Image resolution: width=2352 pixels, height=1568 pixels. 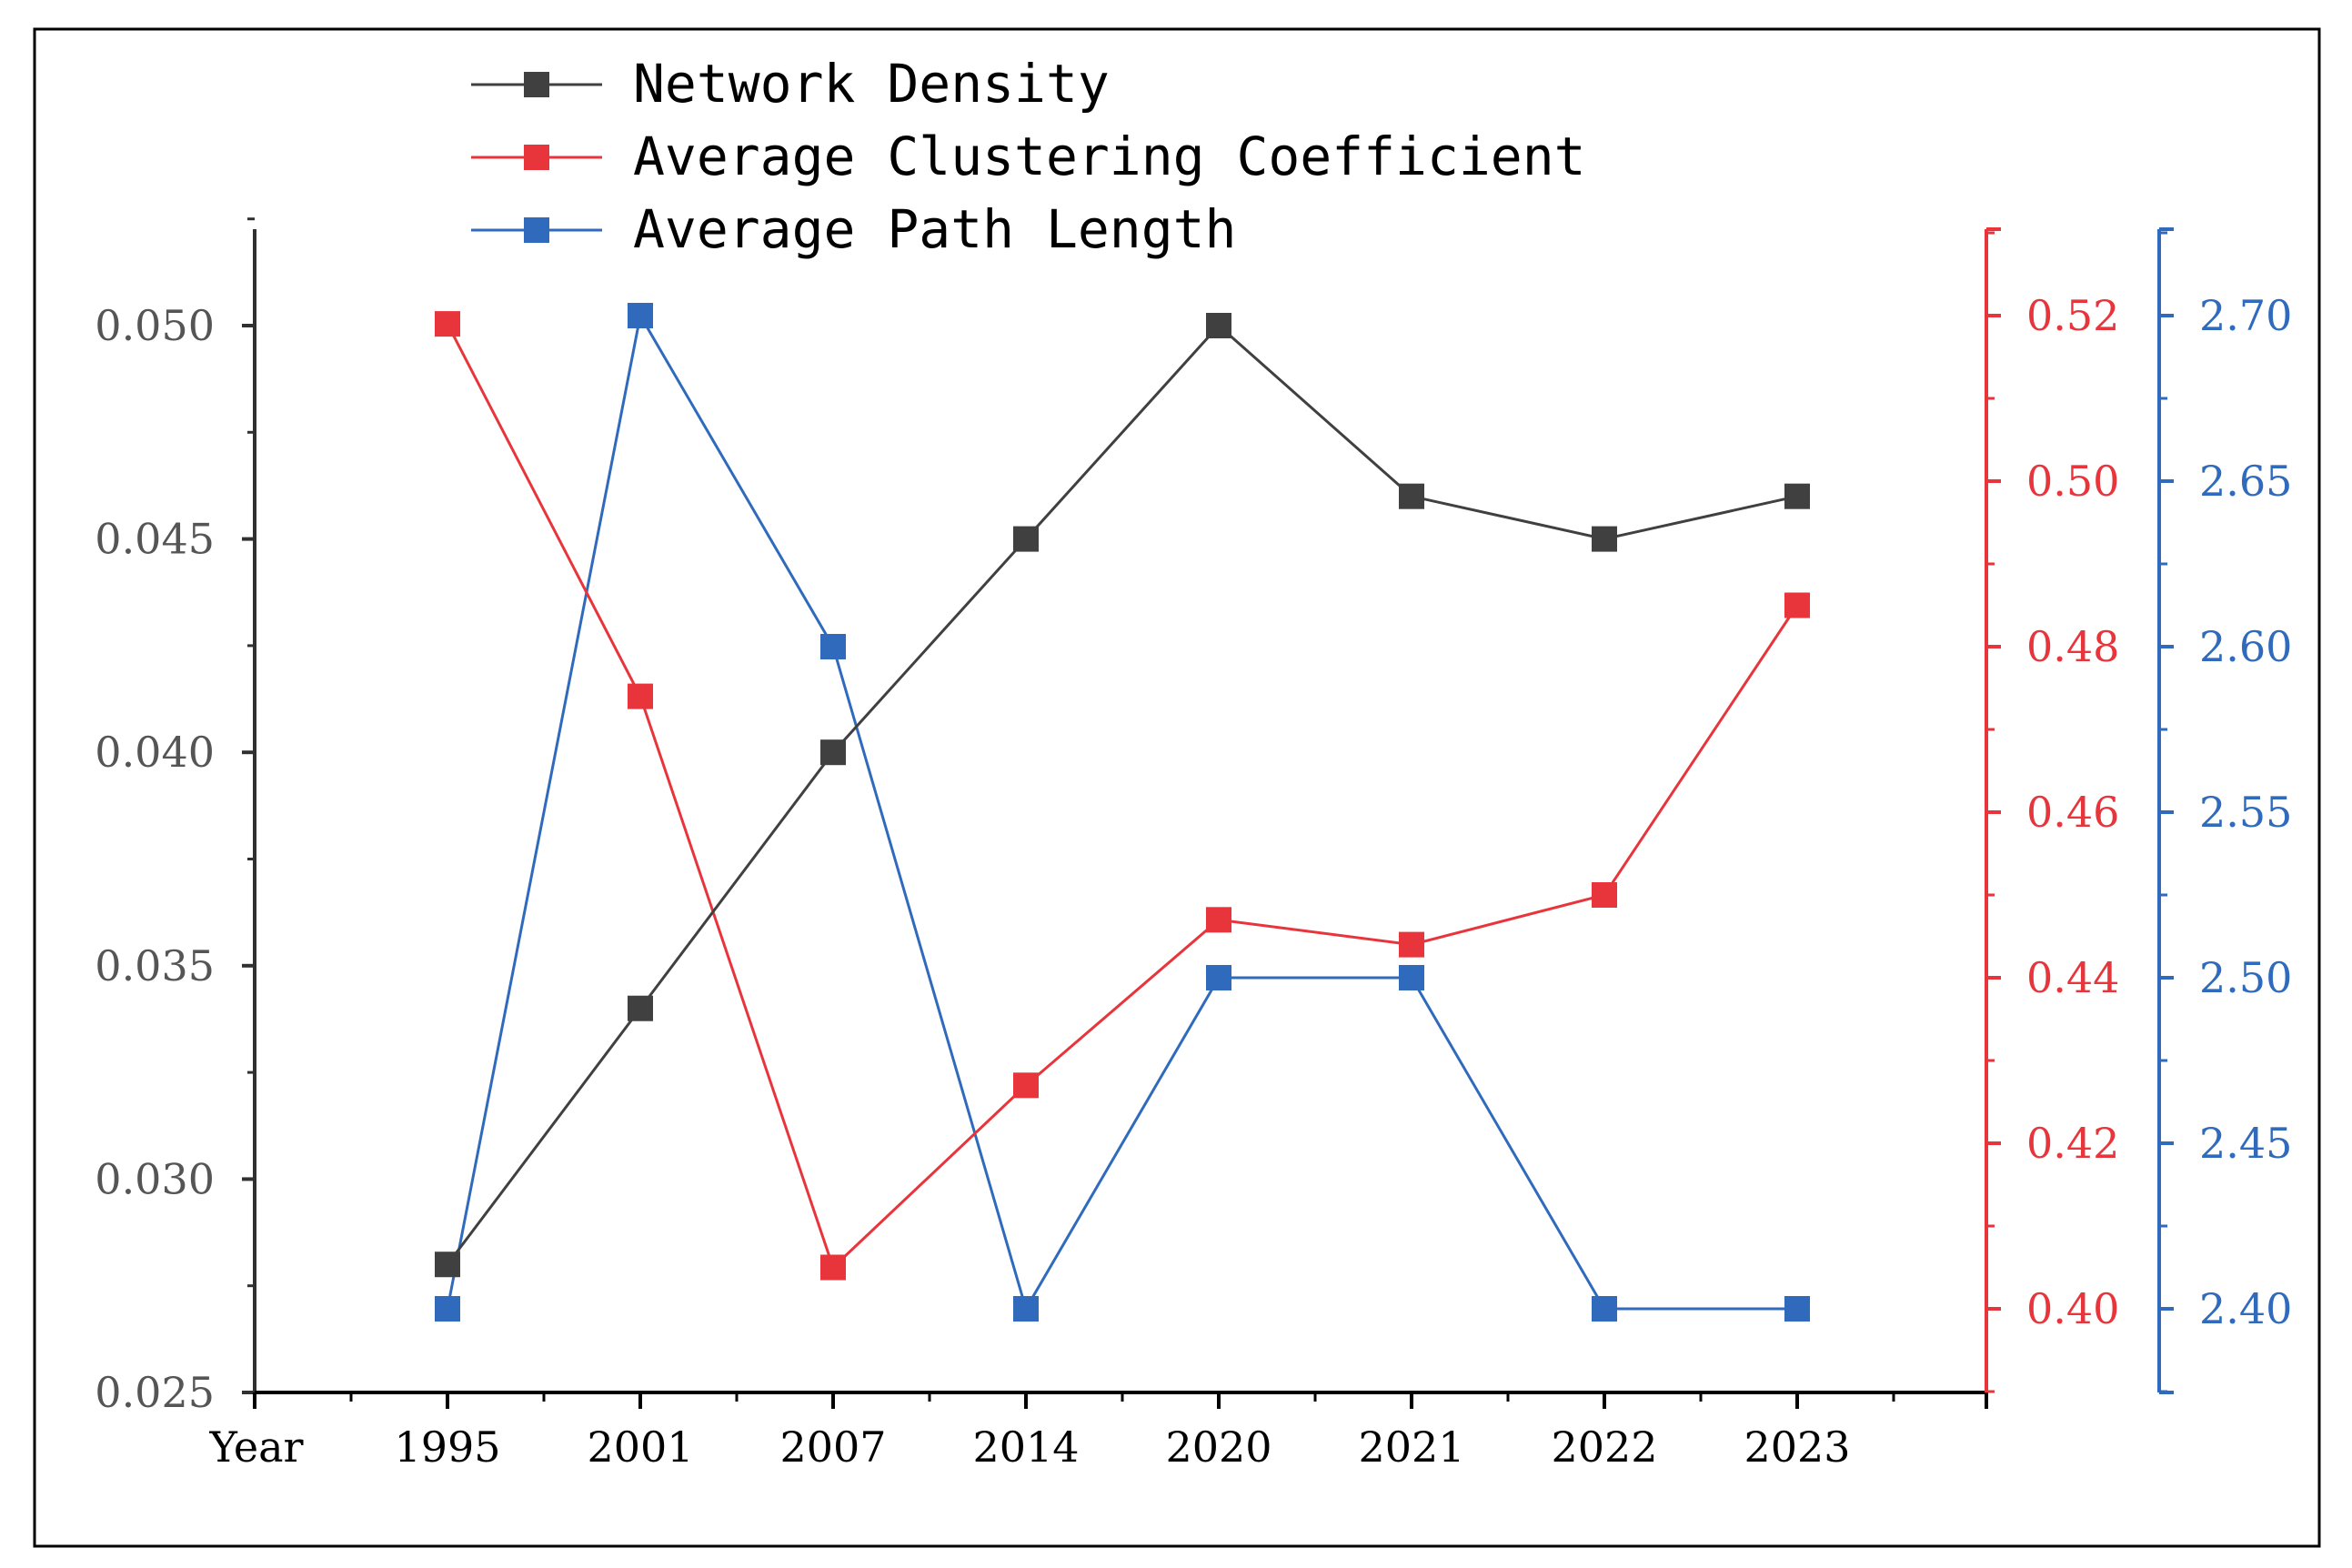 What do you see at coordinates (175, 817) in the screenshot?
I see `left-axis-ticks: 0.025 0.030 0.035 0.040 0.045 0.050` at bounding box center [175, 817].